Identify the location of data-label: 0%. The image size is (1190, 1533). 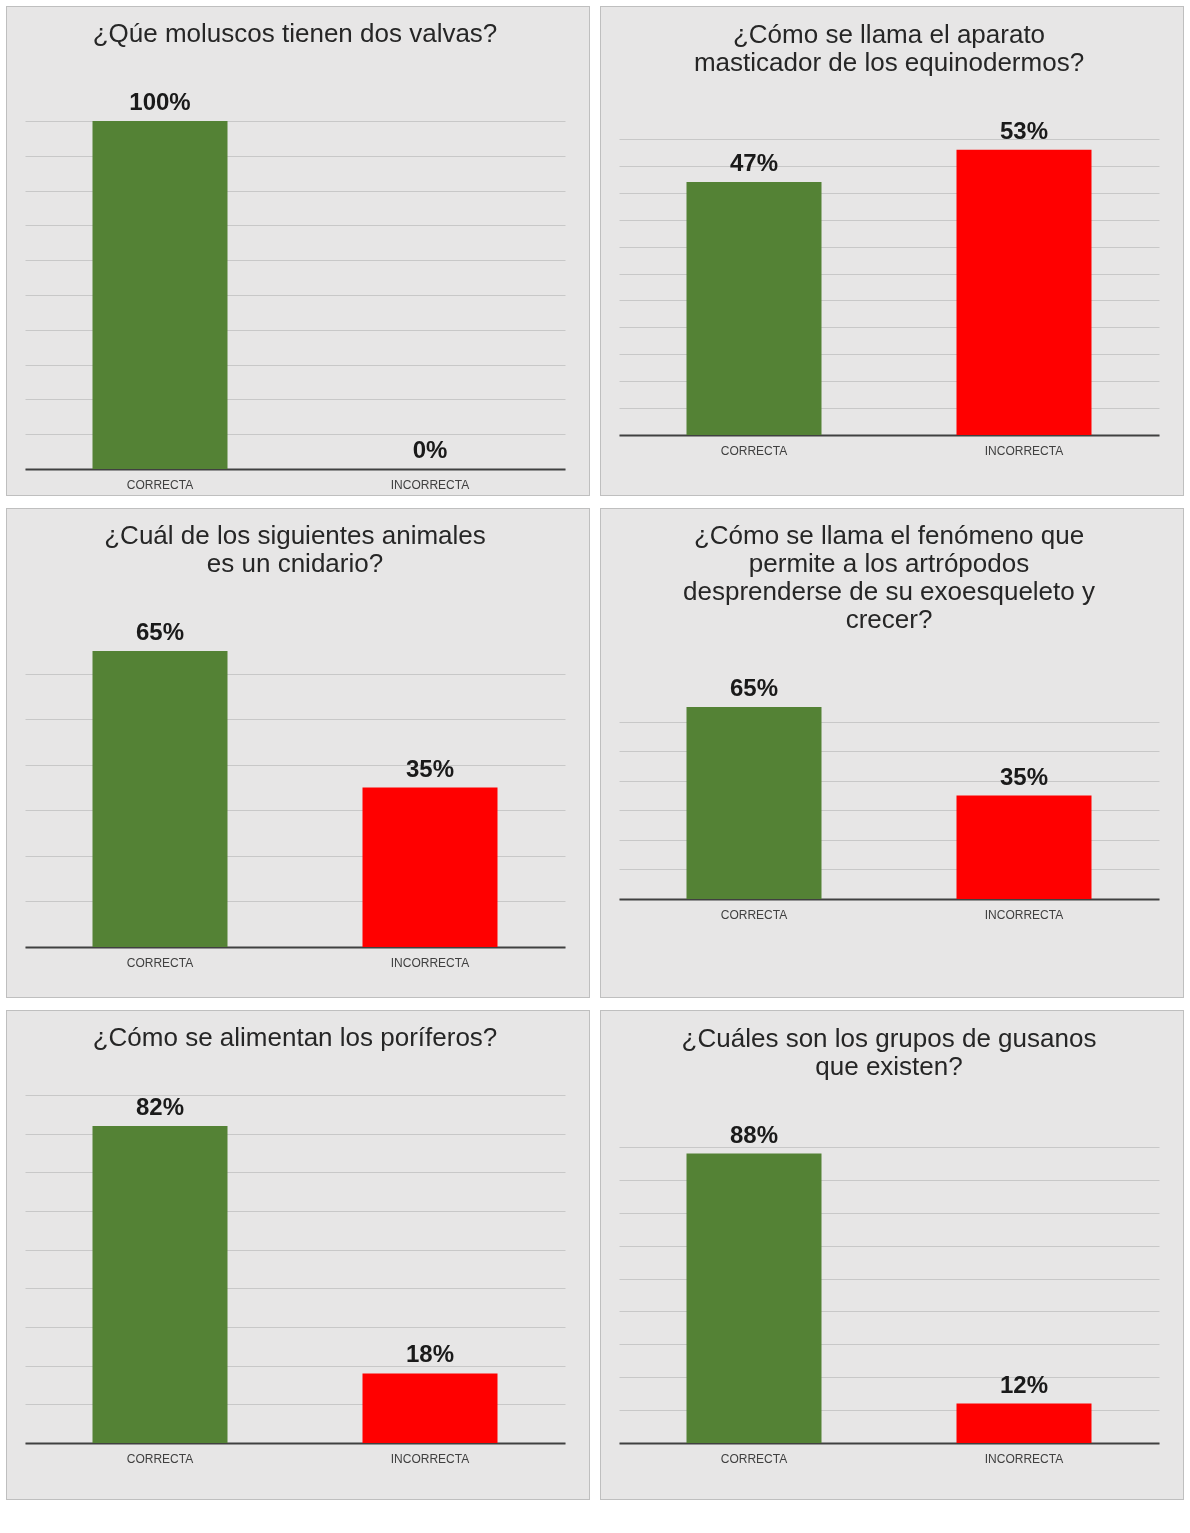
(430, 449).